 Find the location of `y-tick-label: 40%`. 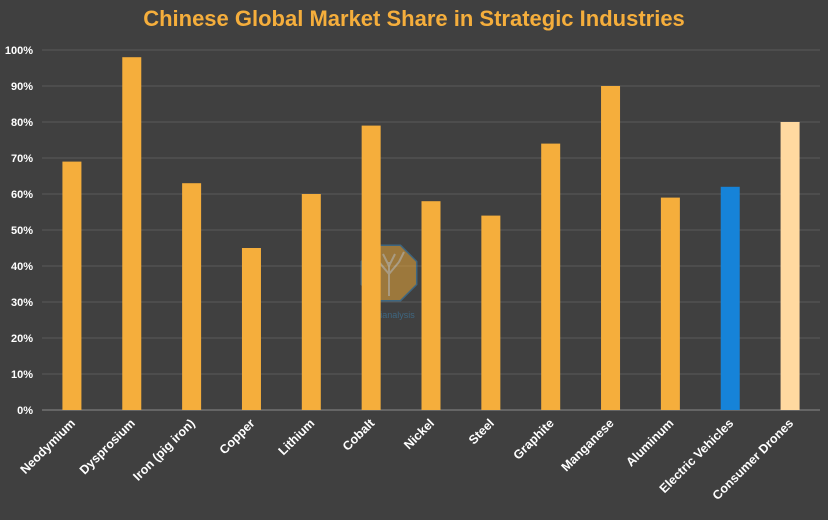

y-tick-label: 40% is located at coordinates (22, 267).